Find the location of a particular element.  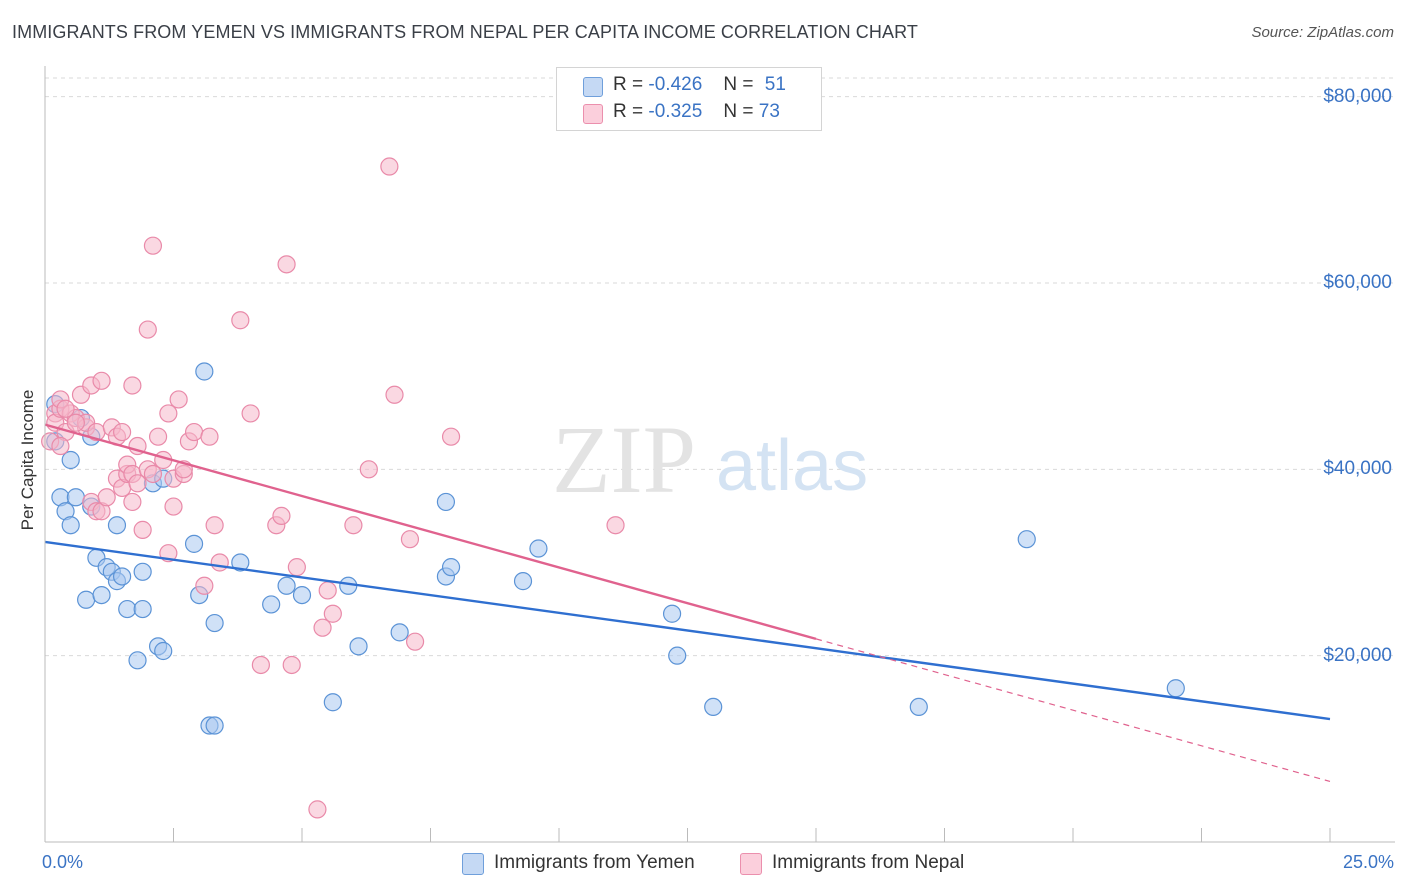

legend-text-yemen: R = -0.426 N = 51 is located at coordinates (699, 85).